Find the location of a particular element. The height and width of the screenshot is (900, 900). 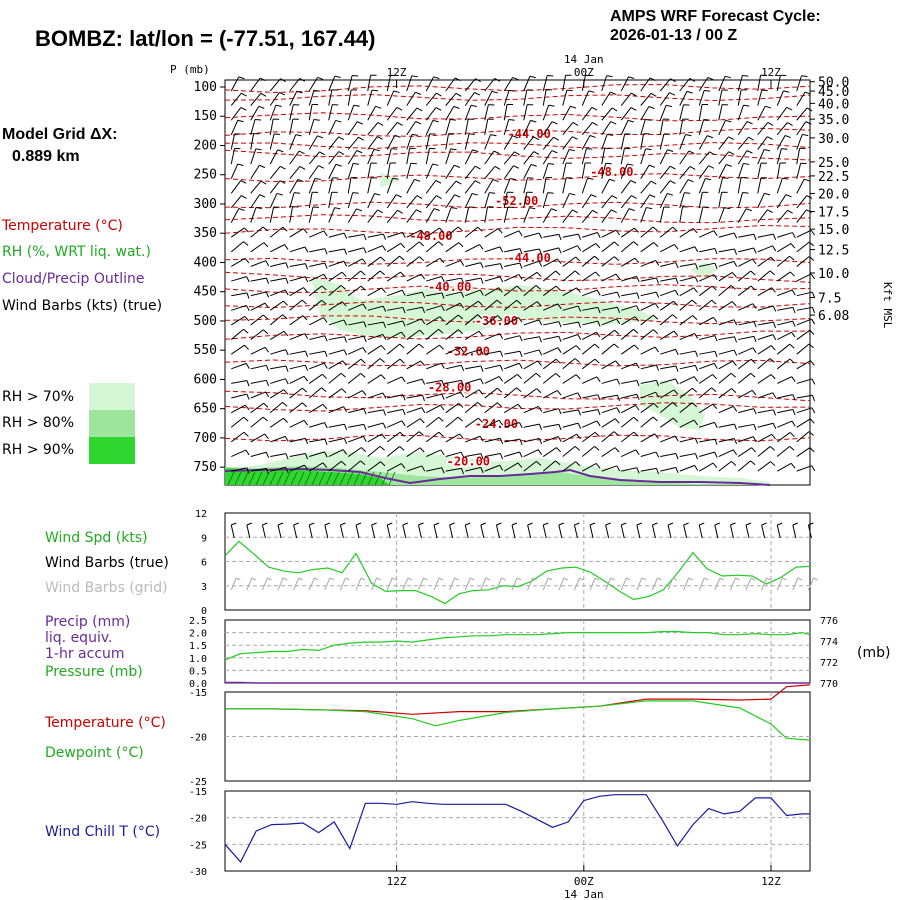

wind-barb-true-flag is located at coordinates (748, 524).